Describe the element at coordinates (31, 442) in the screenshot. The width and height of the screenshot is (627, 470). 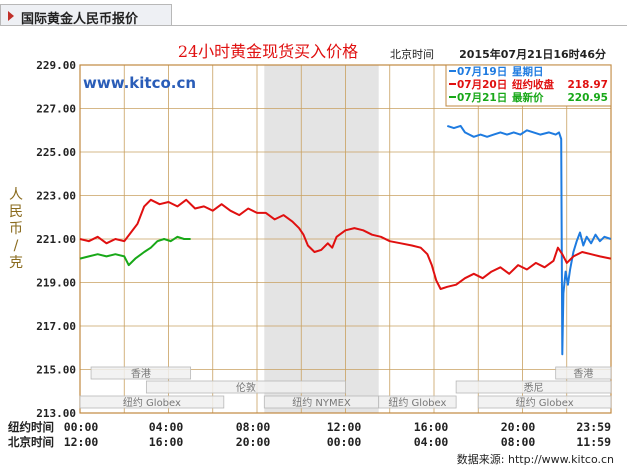
I see `x-row-label: 北京时间` at that location.